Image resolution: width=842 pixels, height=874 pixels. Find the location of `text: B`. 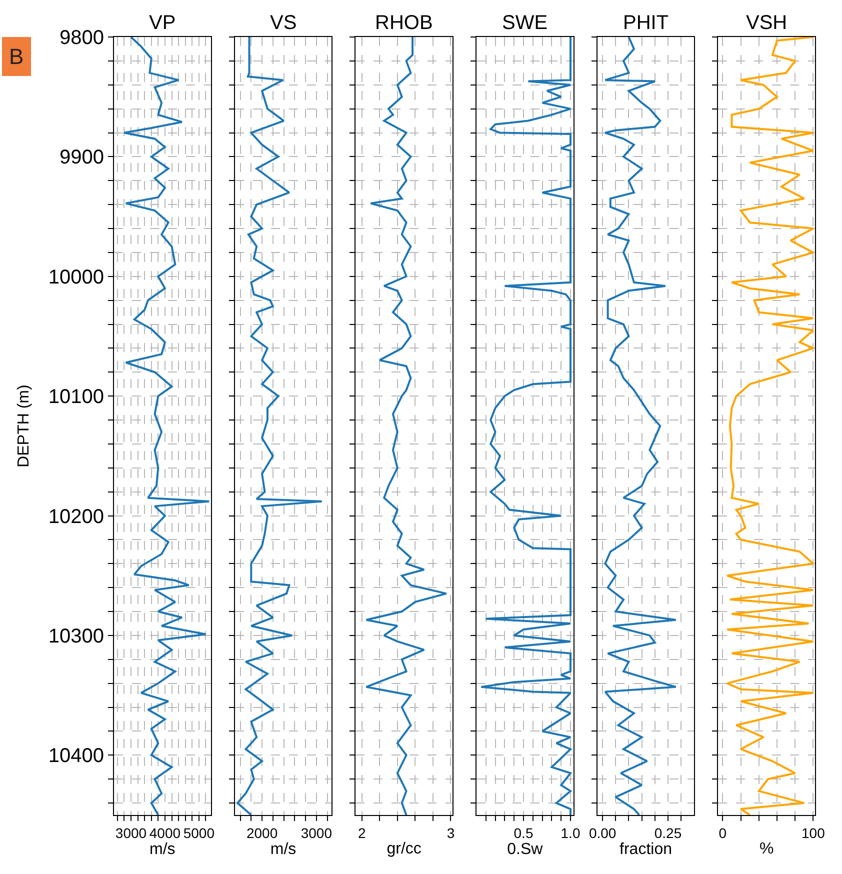

text: B is located at coordinates (16, 56).